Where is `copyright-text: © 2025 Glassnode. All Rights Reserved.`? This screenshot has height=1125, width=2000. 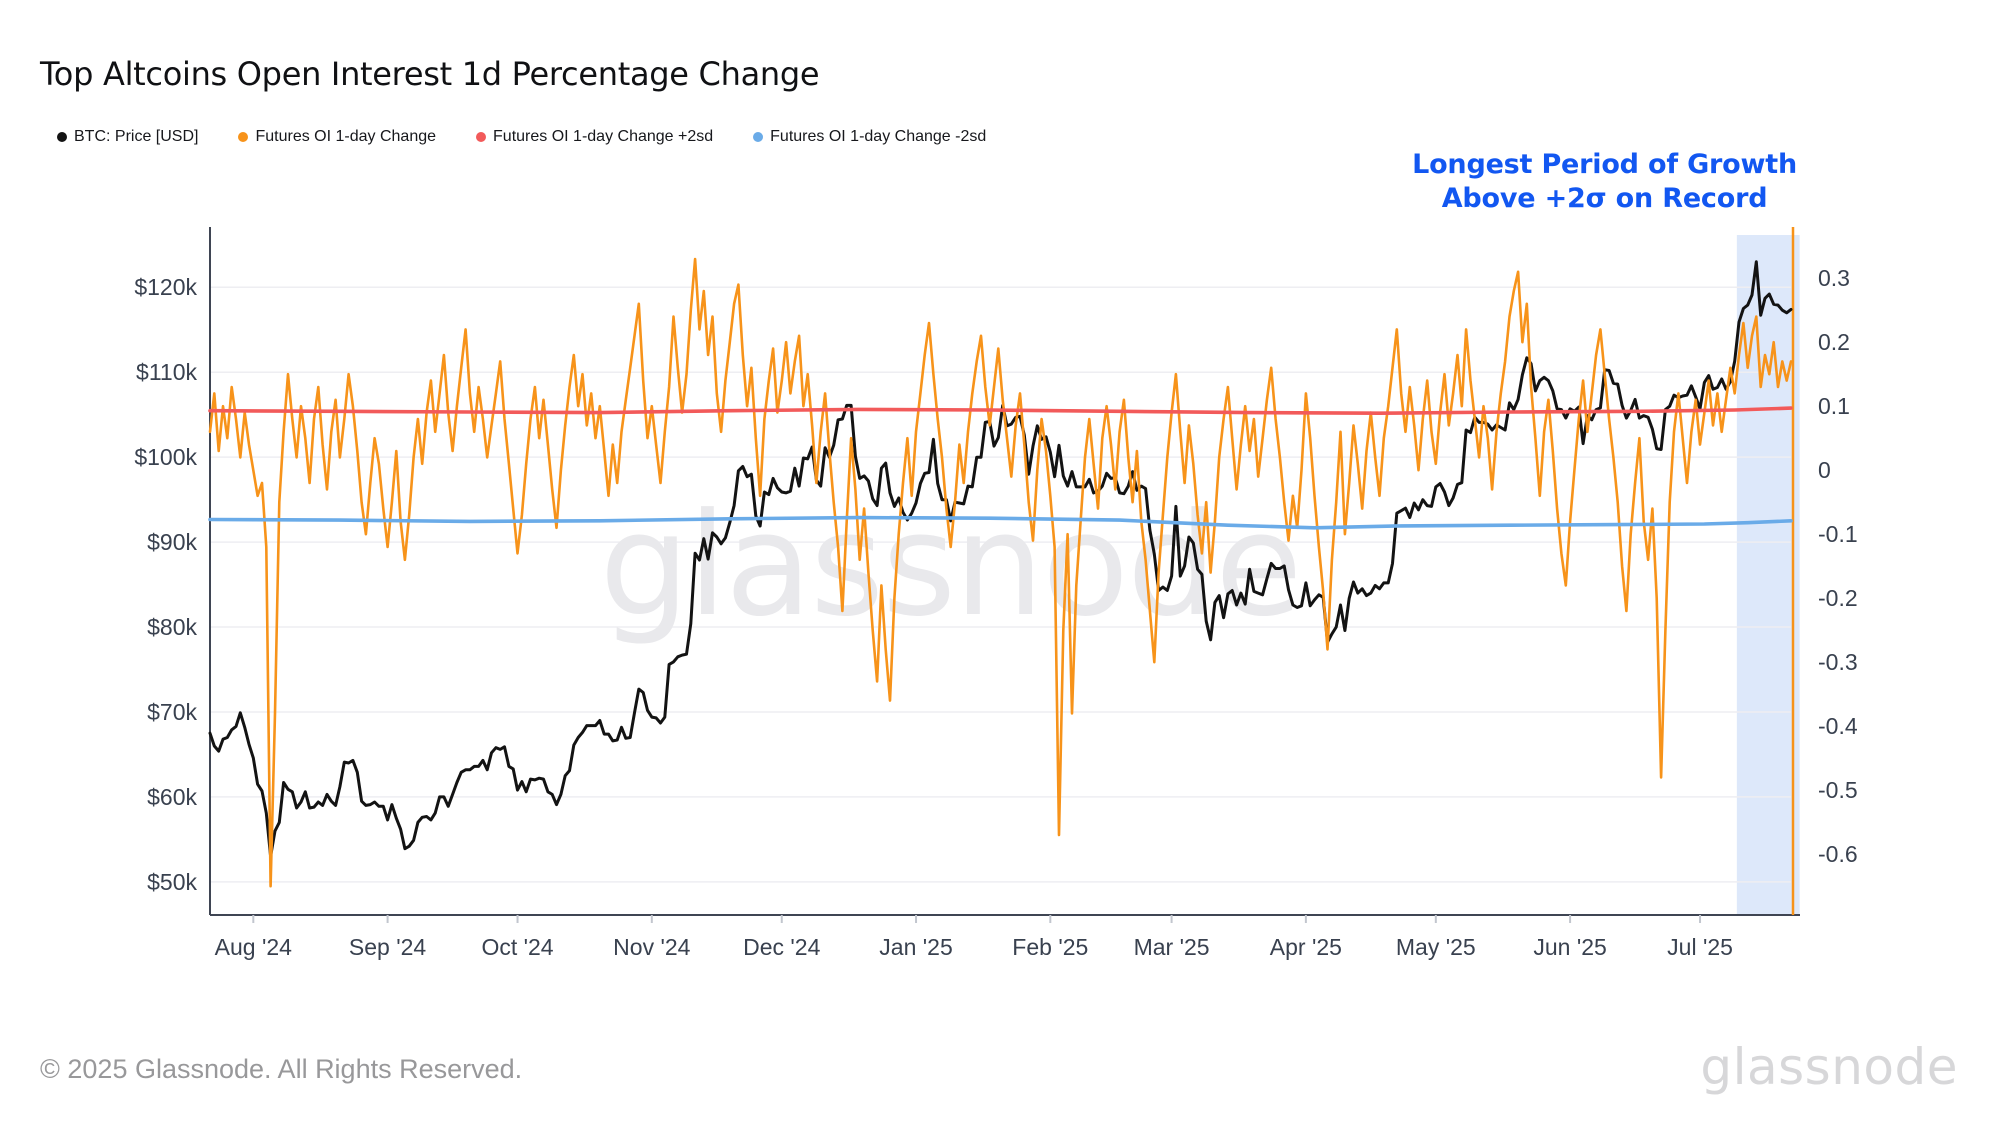 copyright-text: © 2025 Glassnode. All Rights Reserved. is located at coordinates (281, 1069).